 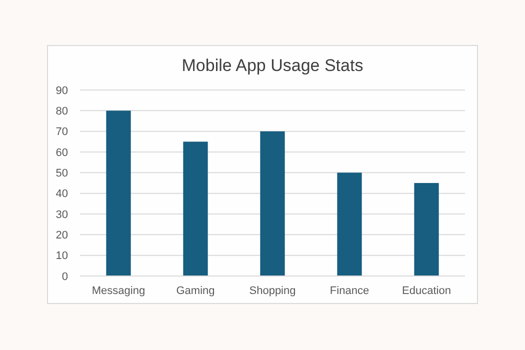 I want to click on y-tick-label: 10, so click(x=62, y=256).